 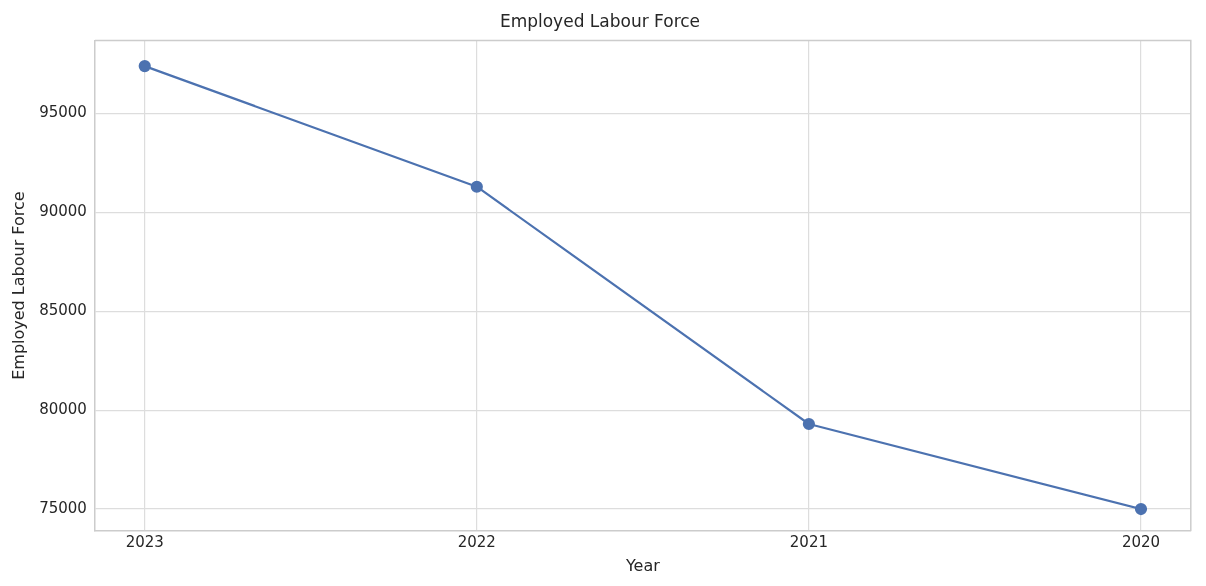 I want to click on y-axis-title: Employed Labour Force, so click(x=18, y=285).